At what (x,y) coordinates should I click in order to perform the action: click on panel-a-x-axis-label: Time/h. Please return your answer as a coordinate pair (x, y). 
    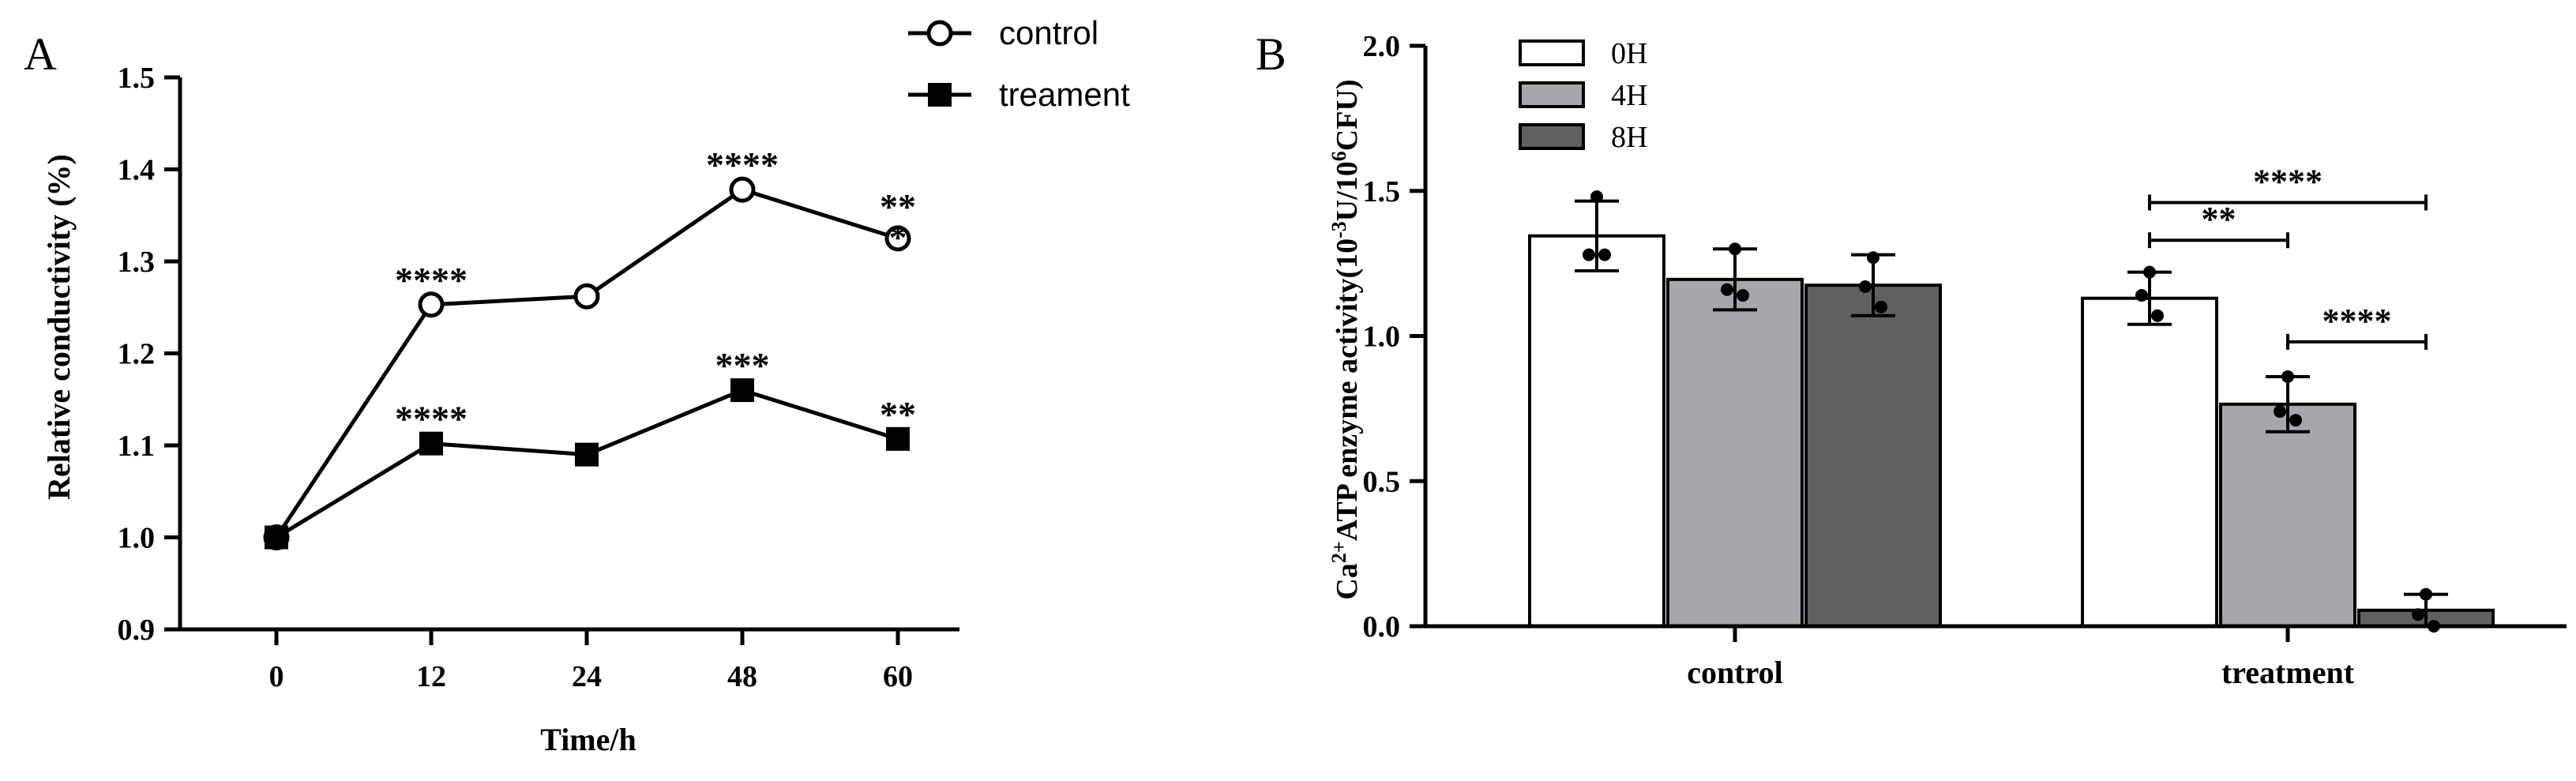
    Looking at the image, I should click on (588, 739).